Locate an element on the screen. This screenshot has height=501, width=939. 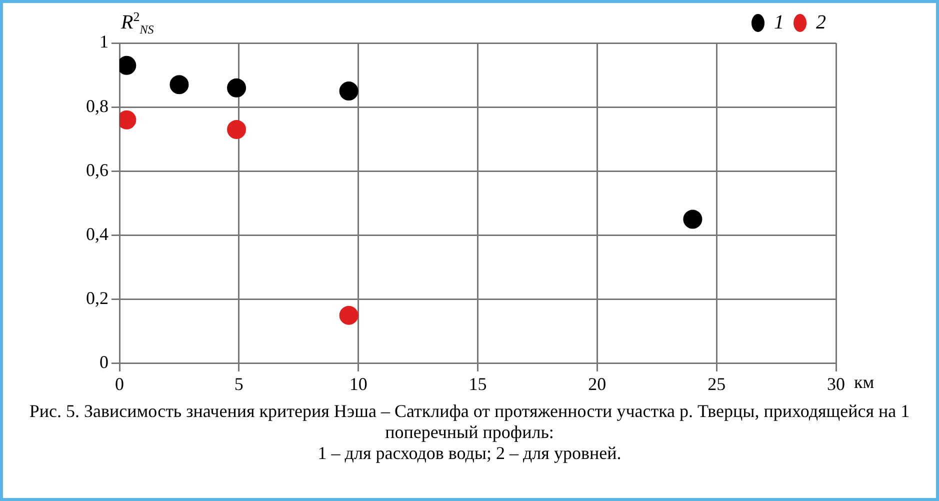
y-tick-label: 1 is located at coordinates (104, 42).